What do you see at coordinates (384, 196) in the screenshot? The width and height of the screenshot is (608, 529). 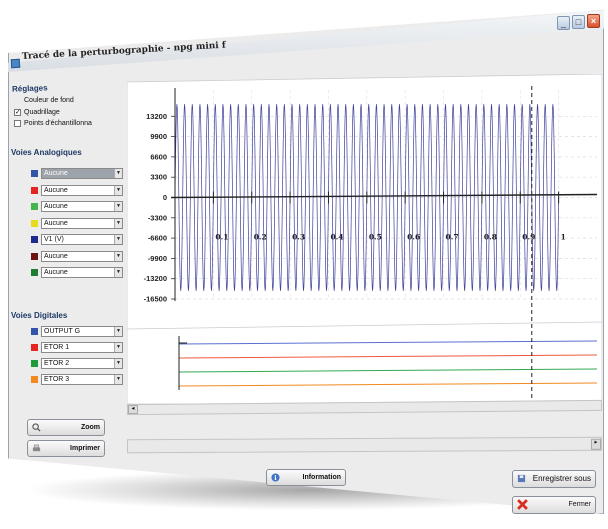 I see `x-axis` at bounding box center [384, 196].